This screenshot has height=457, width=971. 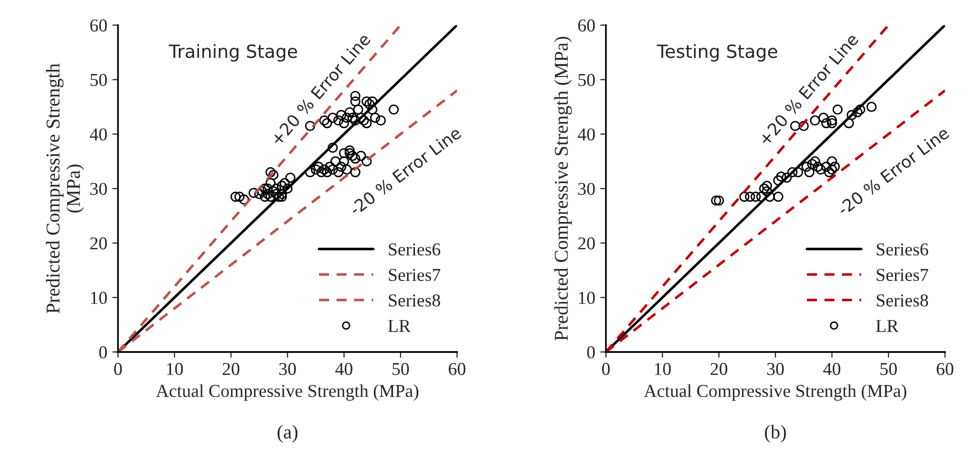 I want to click on text: Testing Stage, so click(x=717, y=53).